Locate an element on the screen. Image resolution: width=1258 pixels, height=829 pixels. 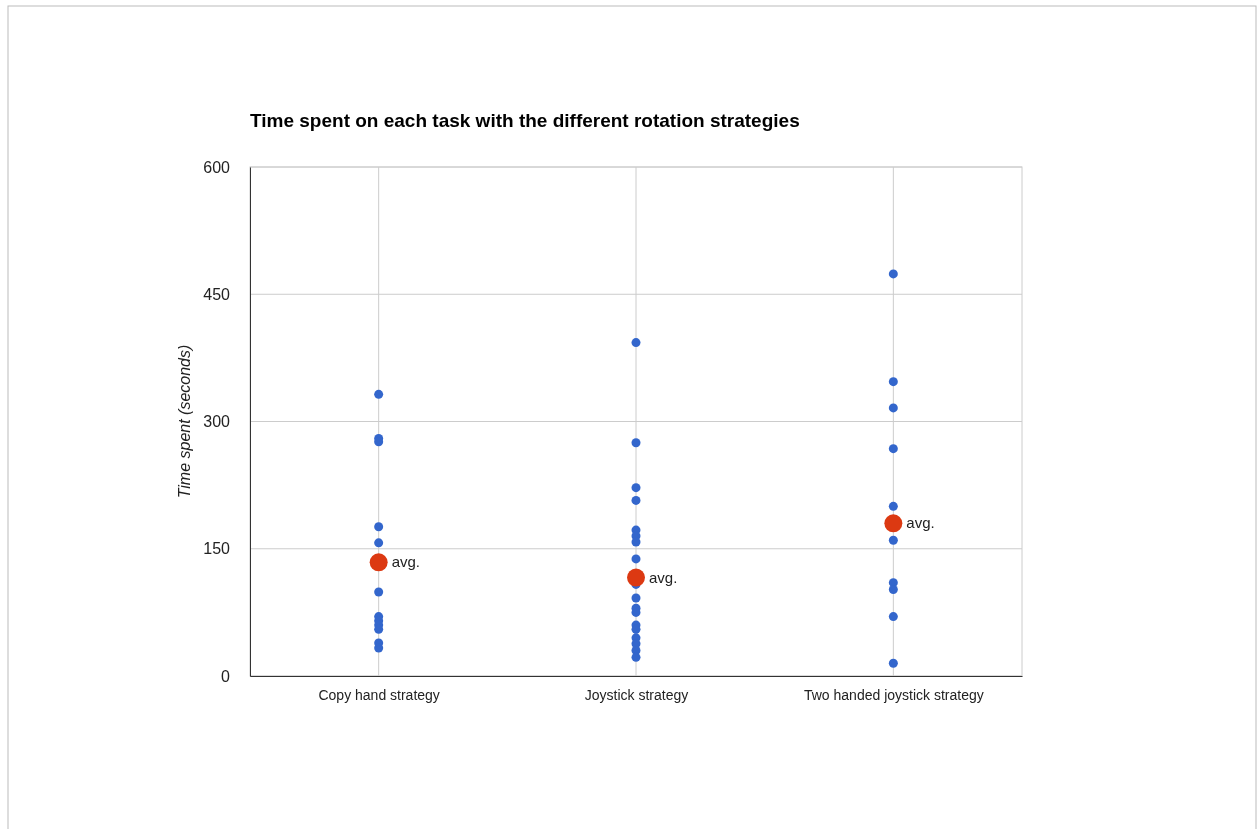
chart-title: Time spent on each task with the different rotation strategies is located at coordinates (525, 120).